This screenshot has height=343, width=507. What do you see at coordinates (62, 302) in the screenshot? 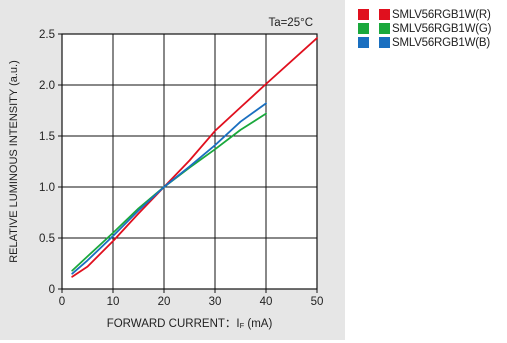
I see `x-tick-label: 0` at bounding box center [62, 302].